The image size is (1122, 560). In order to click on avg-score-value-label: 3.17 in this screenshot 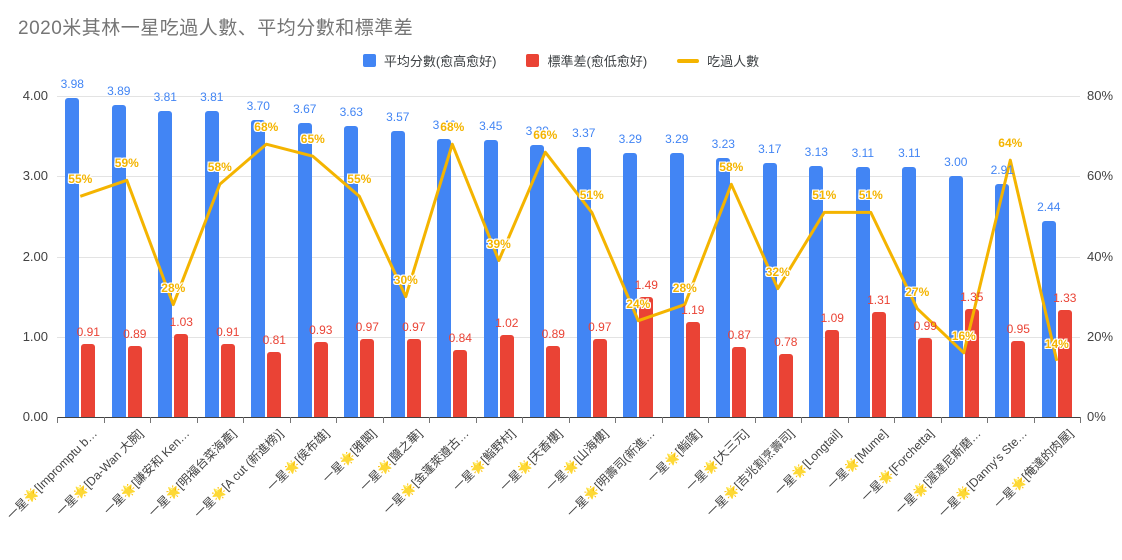, I will do `click(770, 148)`.